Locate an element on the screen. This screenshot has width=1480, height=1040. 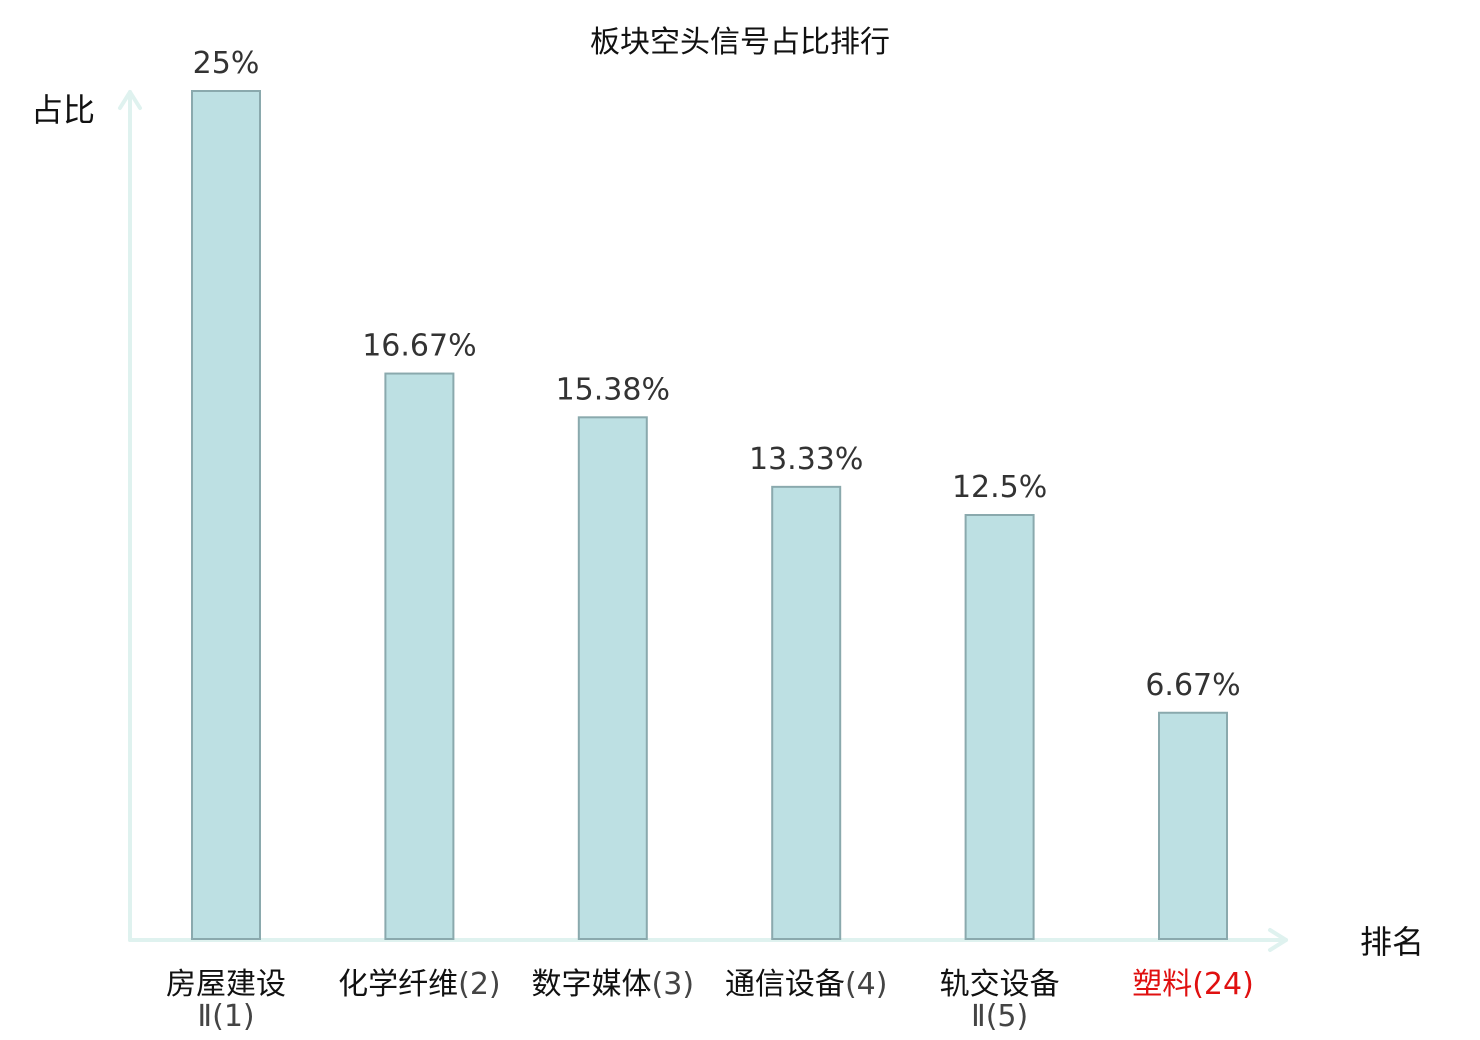
category-label-4: 通信设备(4) is located at coordinates (806, 984).